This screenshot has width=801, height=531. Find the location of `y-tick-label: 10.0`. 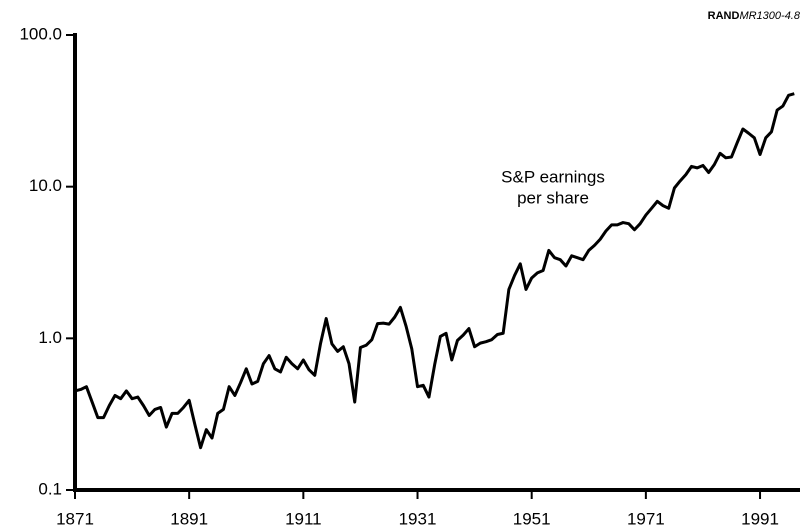

y-tick-label: 10.0 is located at coordinates (45, 185).